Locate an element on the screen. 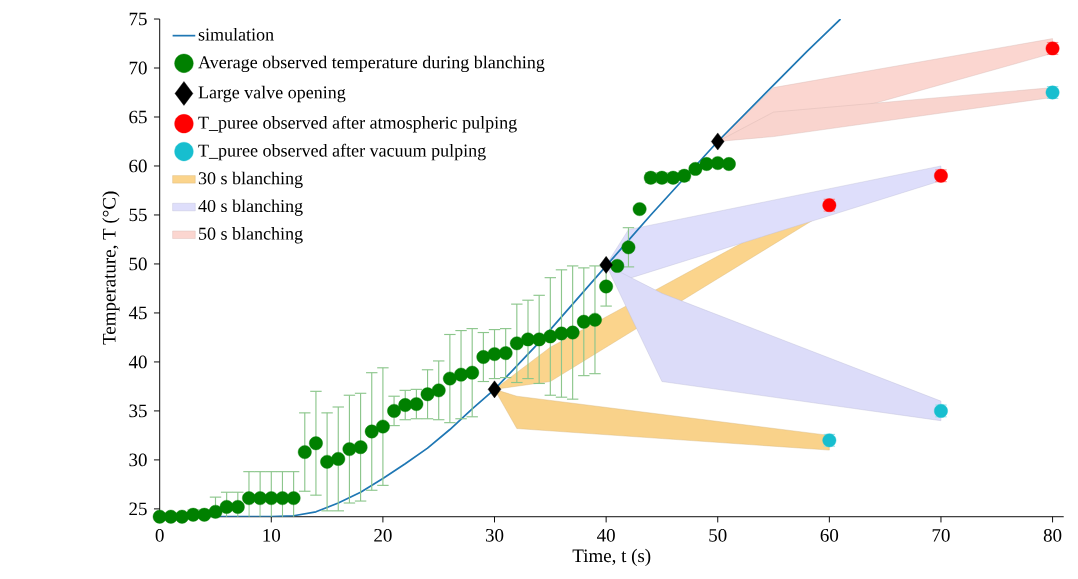 This screenshot has width=1078, height=579. x-tick-label: 80 is located at coordinates (1052, 535).